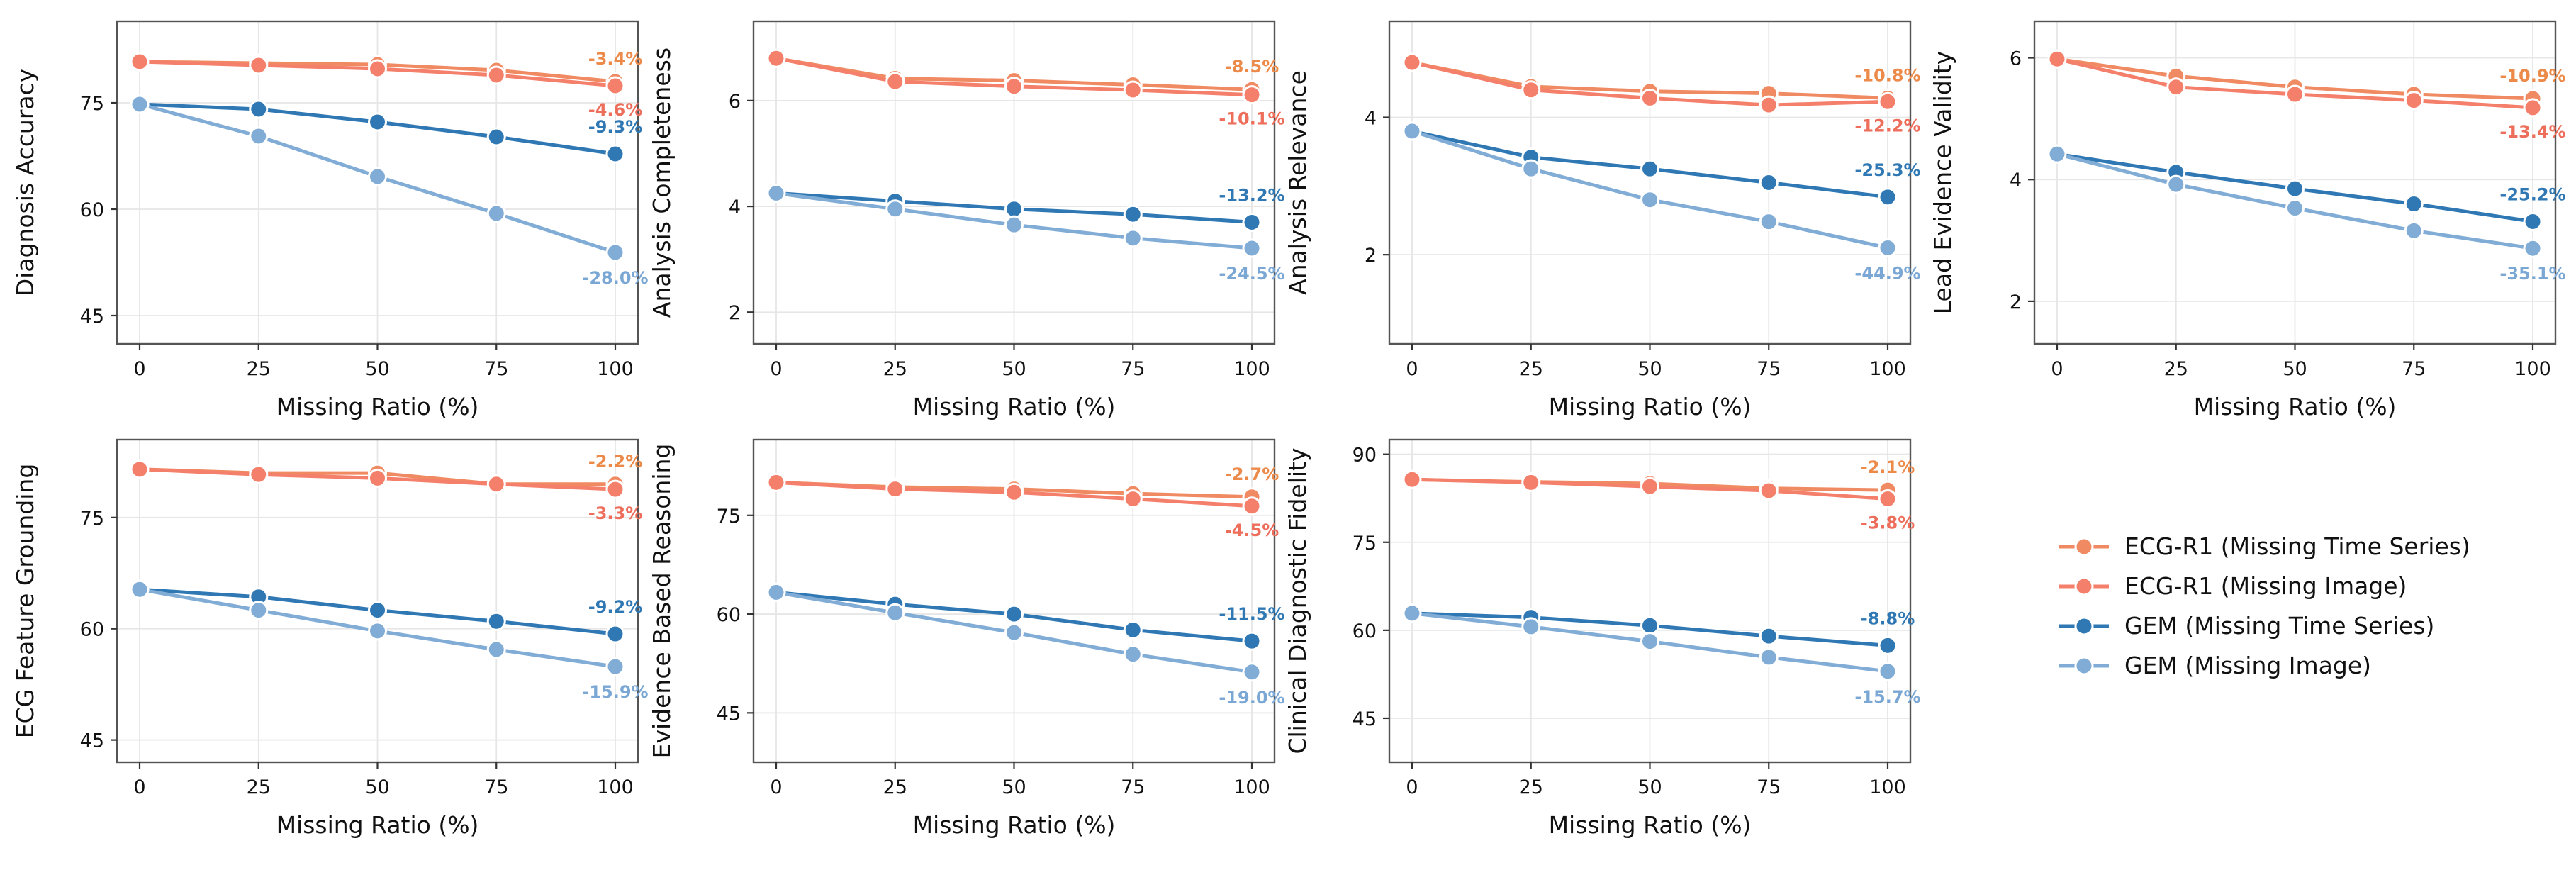 This screenshot has height=875, width=2576. I want to click on y-axis-title: Analysis Relevance, so click(1297, 183).